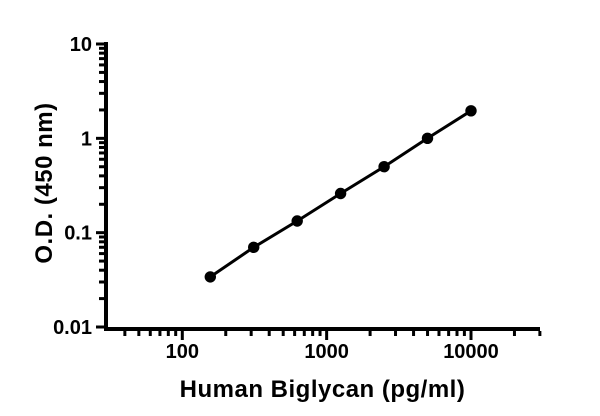 This screenshot has width=600, height=416. Describe the element at coordinates (471, 352) in the screenshot. I see `x-axis-tick-label: 10000` at that location.